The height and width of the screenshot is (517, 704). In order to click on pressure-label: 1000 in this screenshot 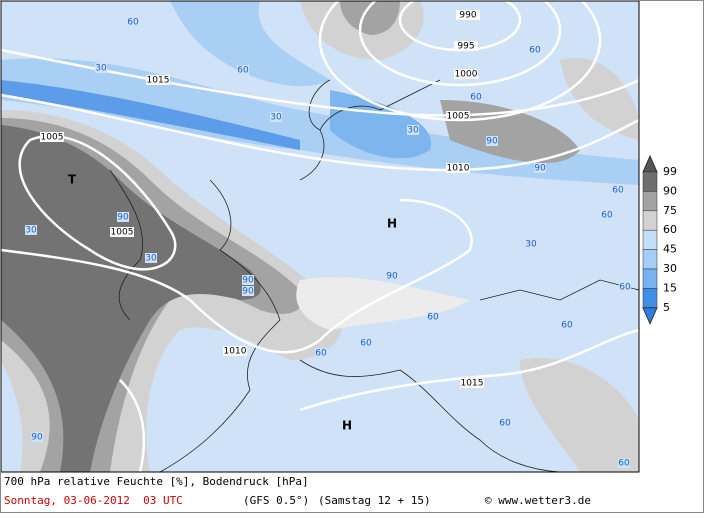, I will do `click(466, 75)`.